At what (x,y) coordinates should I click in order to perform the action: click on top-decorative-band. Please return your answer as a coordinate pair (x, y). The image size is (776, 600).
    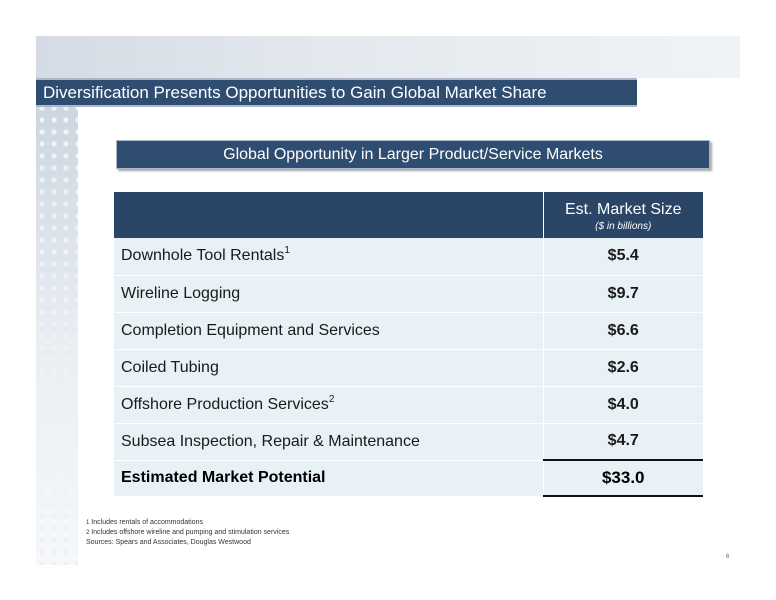
    Looking at the image, I should click on (388, 57).